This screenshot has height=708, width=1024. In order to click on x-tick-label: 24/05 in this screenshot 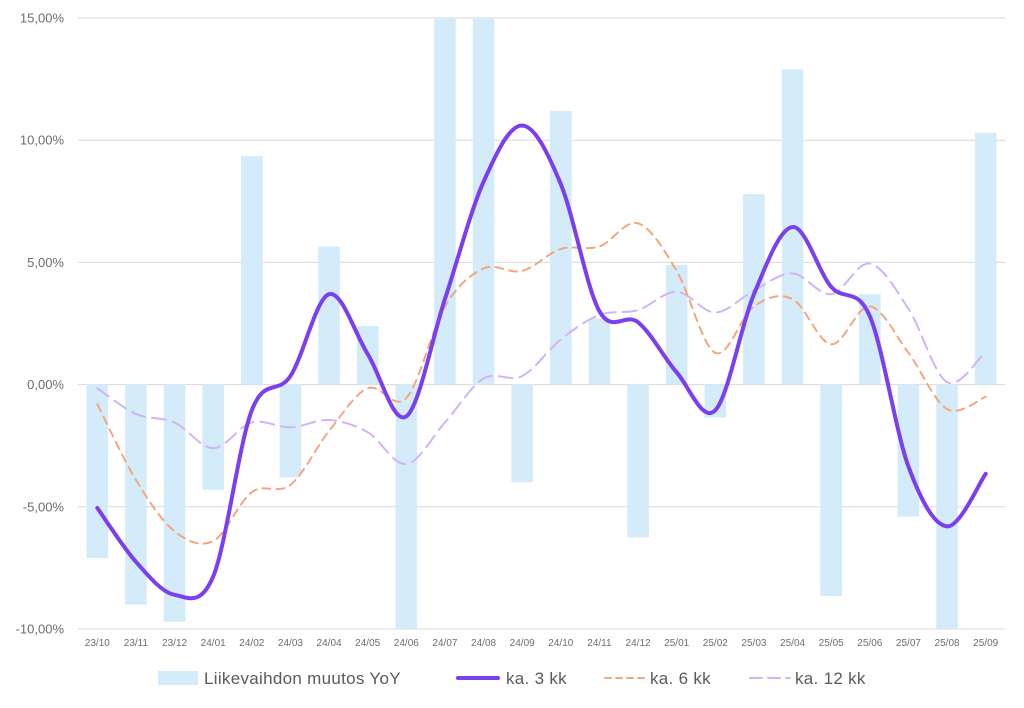, I will do `click(367, 643)`.